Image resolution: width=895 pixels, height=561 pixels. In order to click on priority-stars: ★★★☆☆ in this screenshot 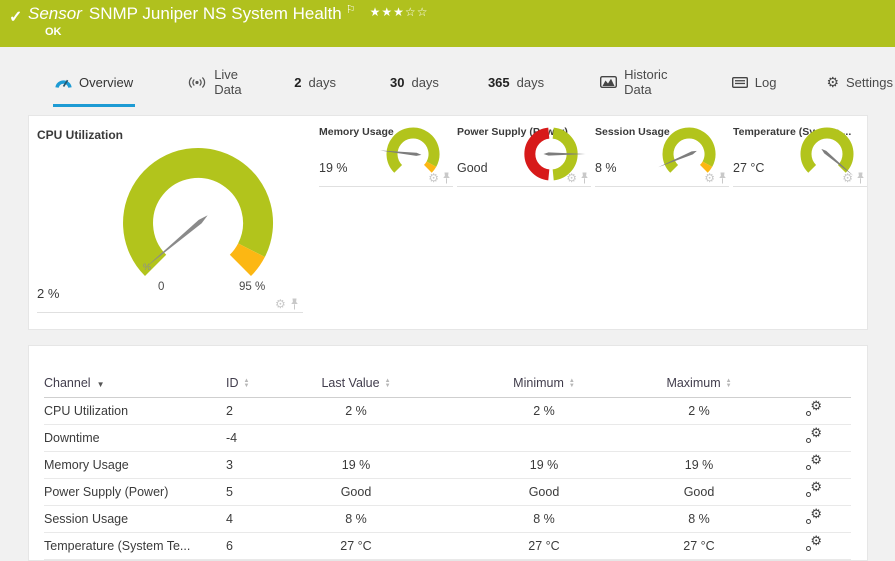, I will do `click(399, 12)`.